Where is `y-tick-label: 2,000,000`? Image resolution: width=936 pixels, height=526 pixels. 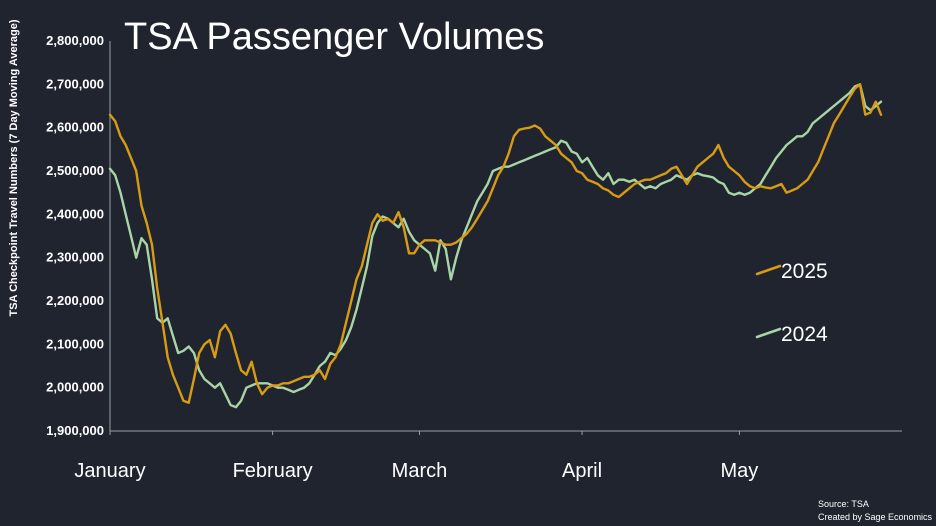
y-tick-label: 2,000,000 is located at coordinates (75, 387).